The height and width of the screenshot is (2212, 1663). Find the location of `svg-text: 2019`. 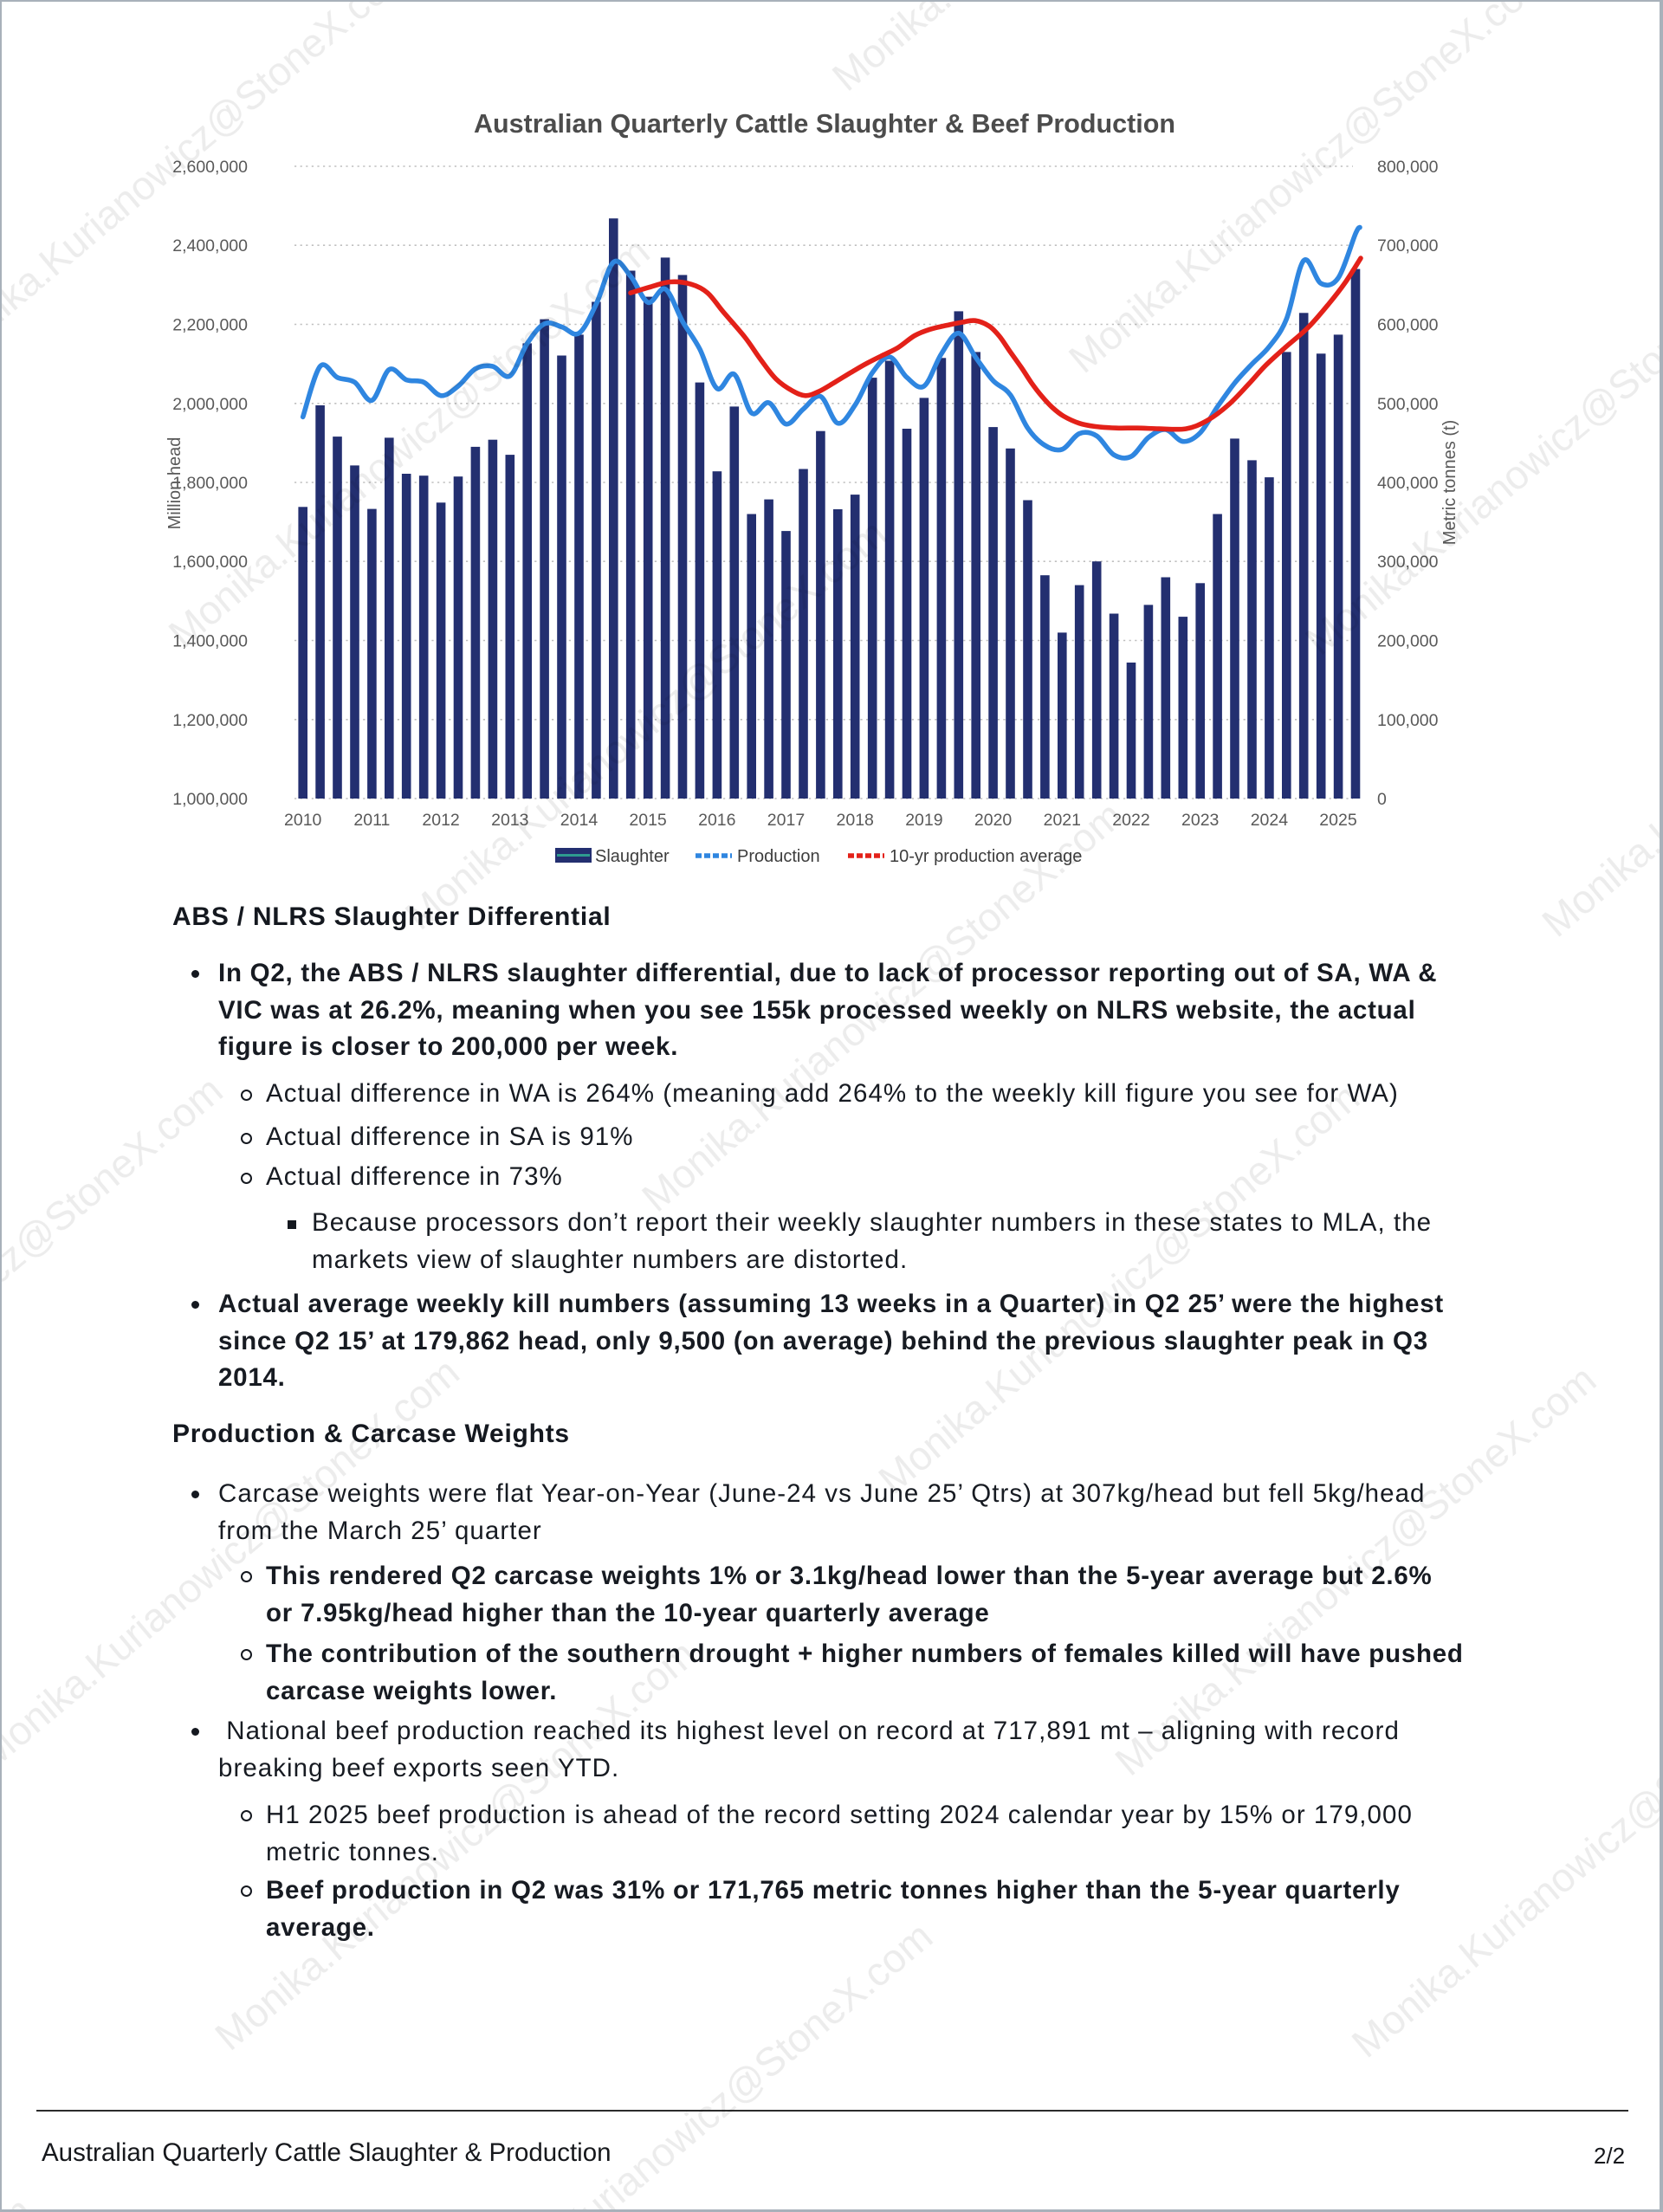

svg-text: 2019 is located at coordinates (923, 820).